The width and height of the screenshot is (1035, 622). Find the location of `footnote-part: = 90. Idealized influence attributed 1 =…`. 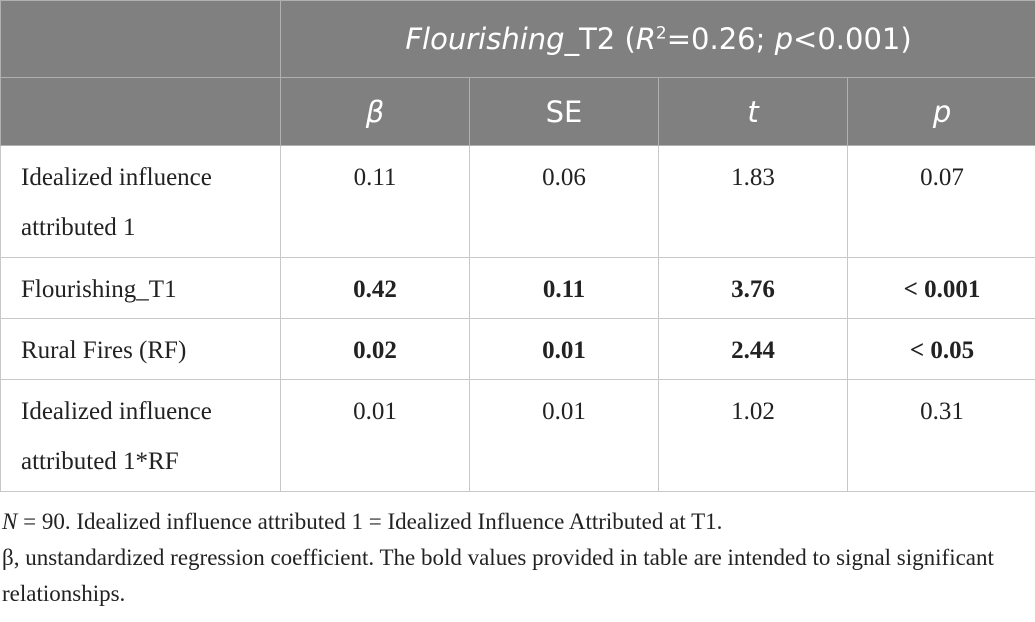

footnote-part: = 90. Idealized influence attributed 1 =… is located at coordinates (370, 521).